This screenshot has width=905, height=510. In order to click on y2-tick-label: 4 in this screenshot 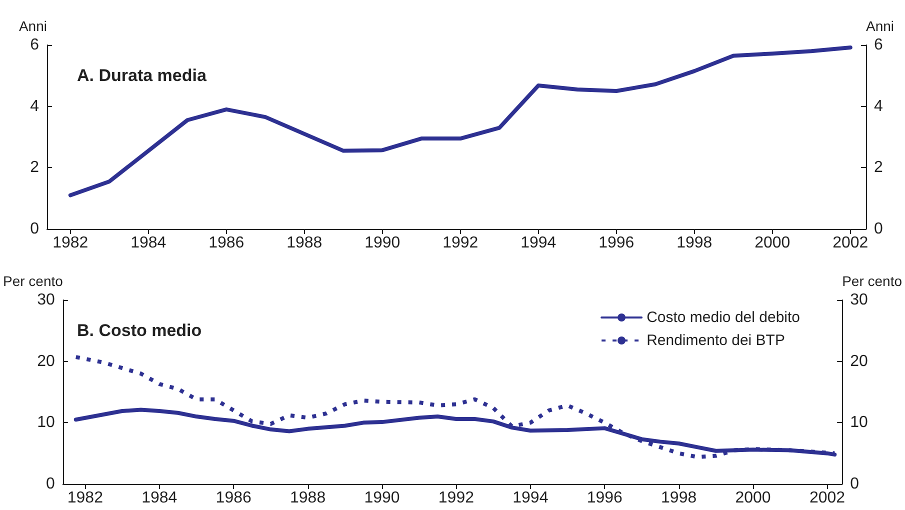, I will do `click(878, 106)`.